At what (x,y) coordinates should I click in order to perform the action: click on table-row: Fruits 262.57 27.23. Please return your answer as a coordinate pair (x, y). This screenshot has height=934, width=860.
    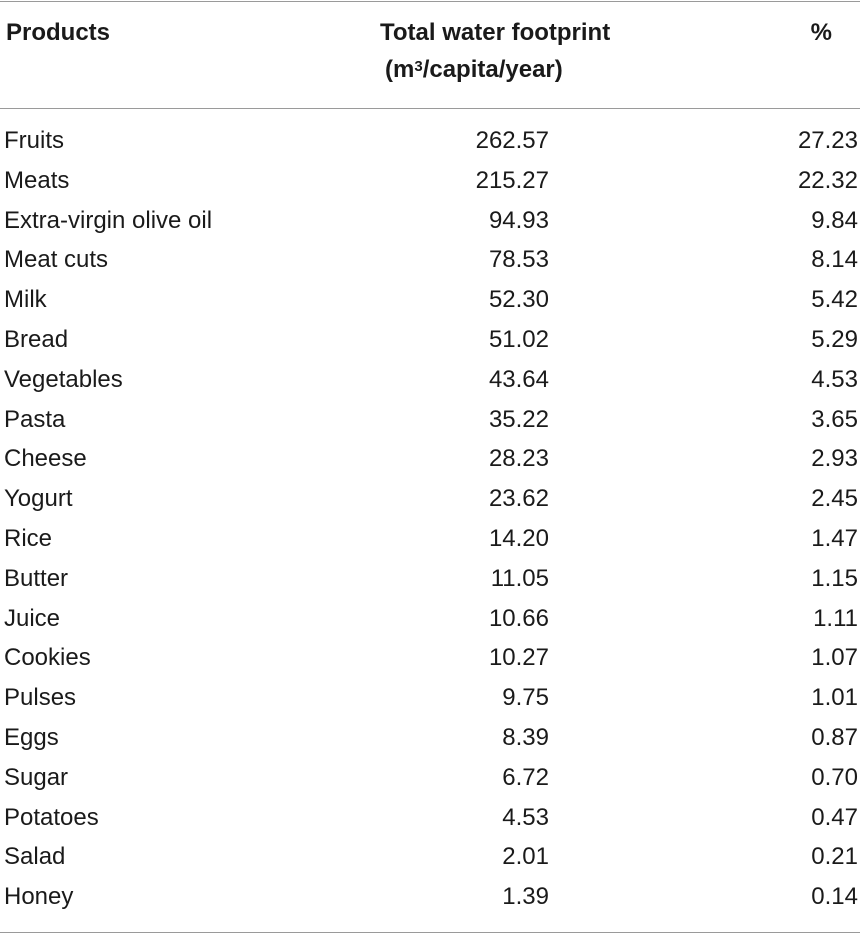
    Looking at the image, I should click on (430, 141).